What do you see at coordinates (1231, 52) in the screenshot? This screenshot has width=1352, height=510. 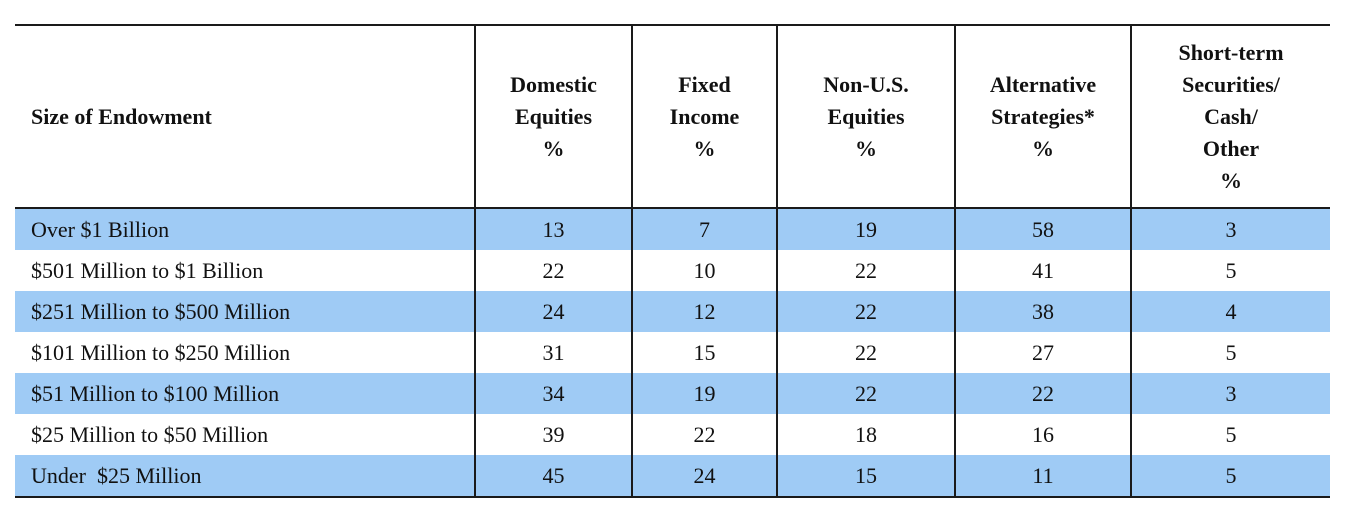 I see `header-line: Short-term` at bounding box center [1231, 52].